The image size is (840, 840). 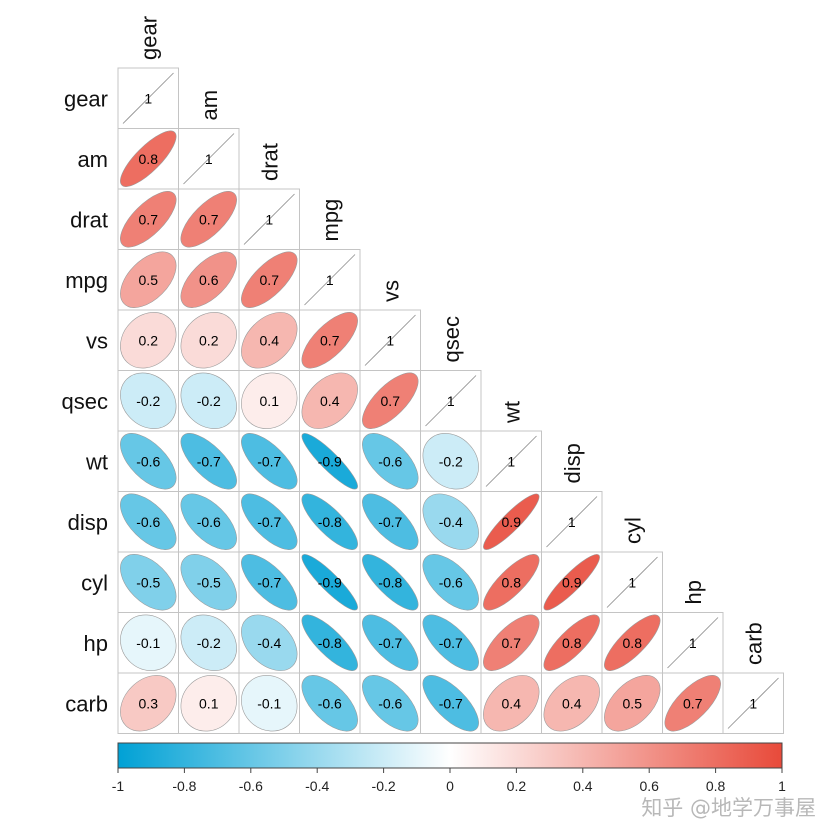 What do you see at coordinates (148, 340) in the screenshot?
I see `cell-vs-gear: 0.2` at bounding box center [148, 340].